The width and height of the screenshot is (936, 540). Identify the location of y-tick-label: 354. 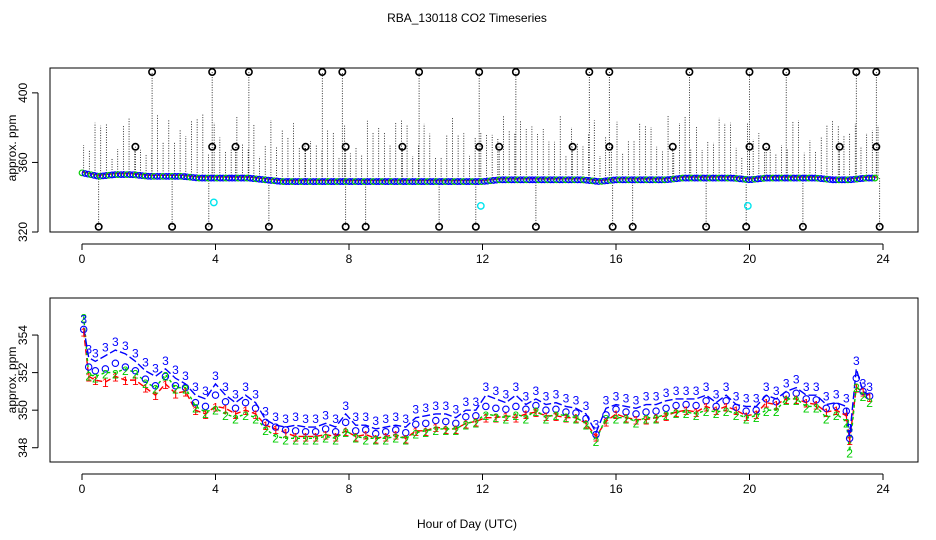
(23, 335).